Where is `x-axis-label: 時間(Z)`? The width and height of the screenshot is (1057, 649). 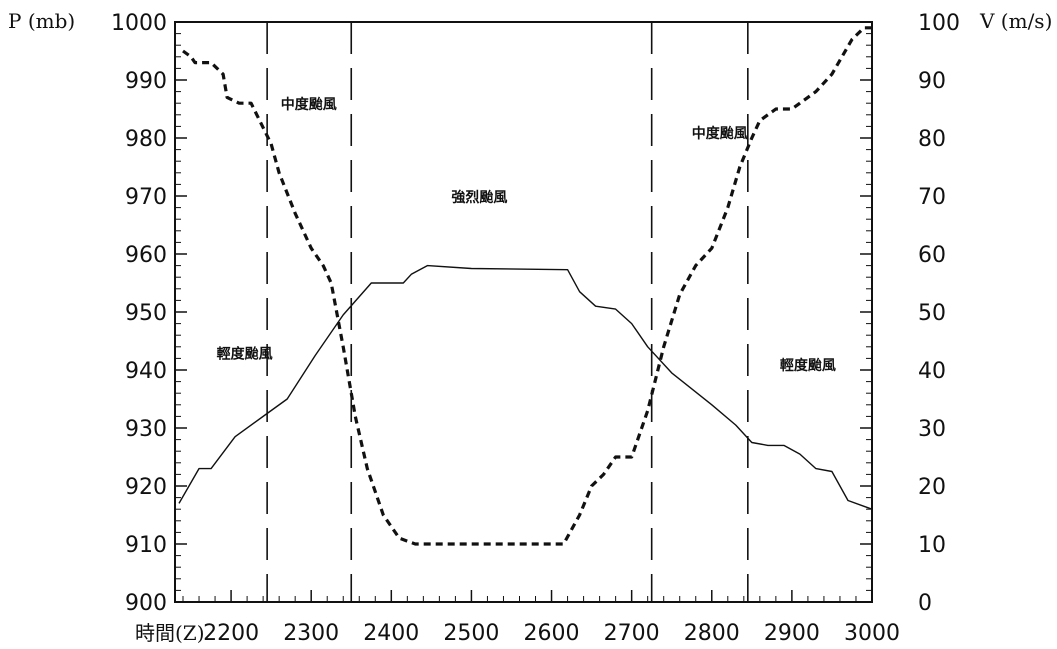 x-axis-label: 時間(Z) is located at coordinates (170, 633).